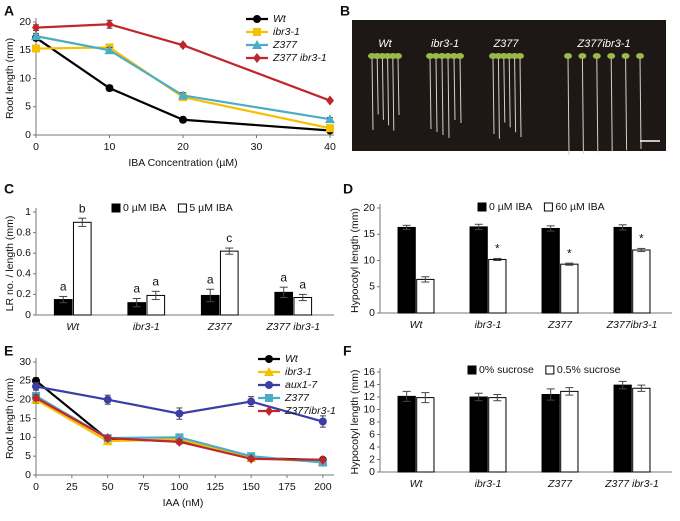 This screenshot has width=680, height=521. What do you see at coordinates (10, 264) in the screenshot?
I see `y-axis-title: LR no. / length (mm)` at bounding box center [10, 264].